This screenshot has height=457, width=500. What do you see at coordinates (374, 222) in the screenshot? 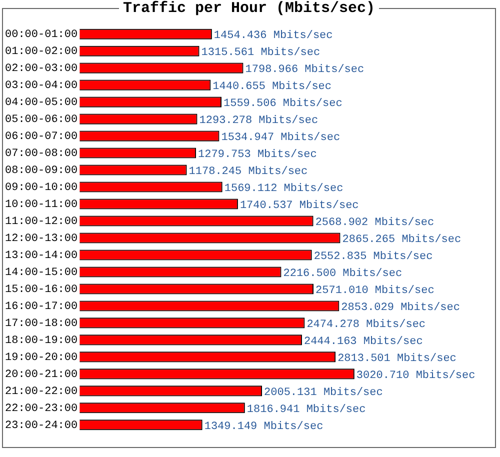
I see `data-label: 2568.902 Mbits/sec` at bounding box center [374, 222].